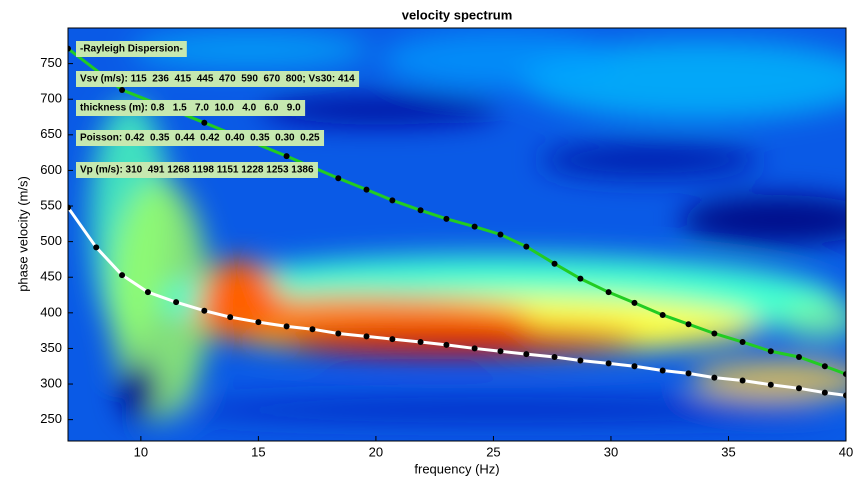  I want to click on y-tick-label: 500, so click(51, 240).